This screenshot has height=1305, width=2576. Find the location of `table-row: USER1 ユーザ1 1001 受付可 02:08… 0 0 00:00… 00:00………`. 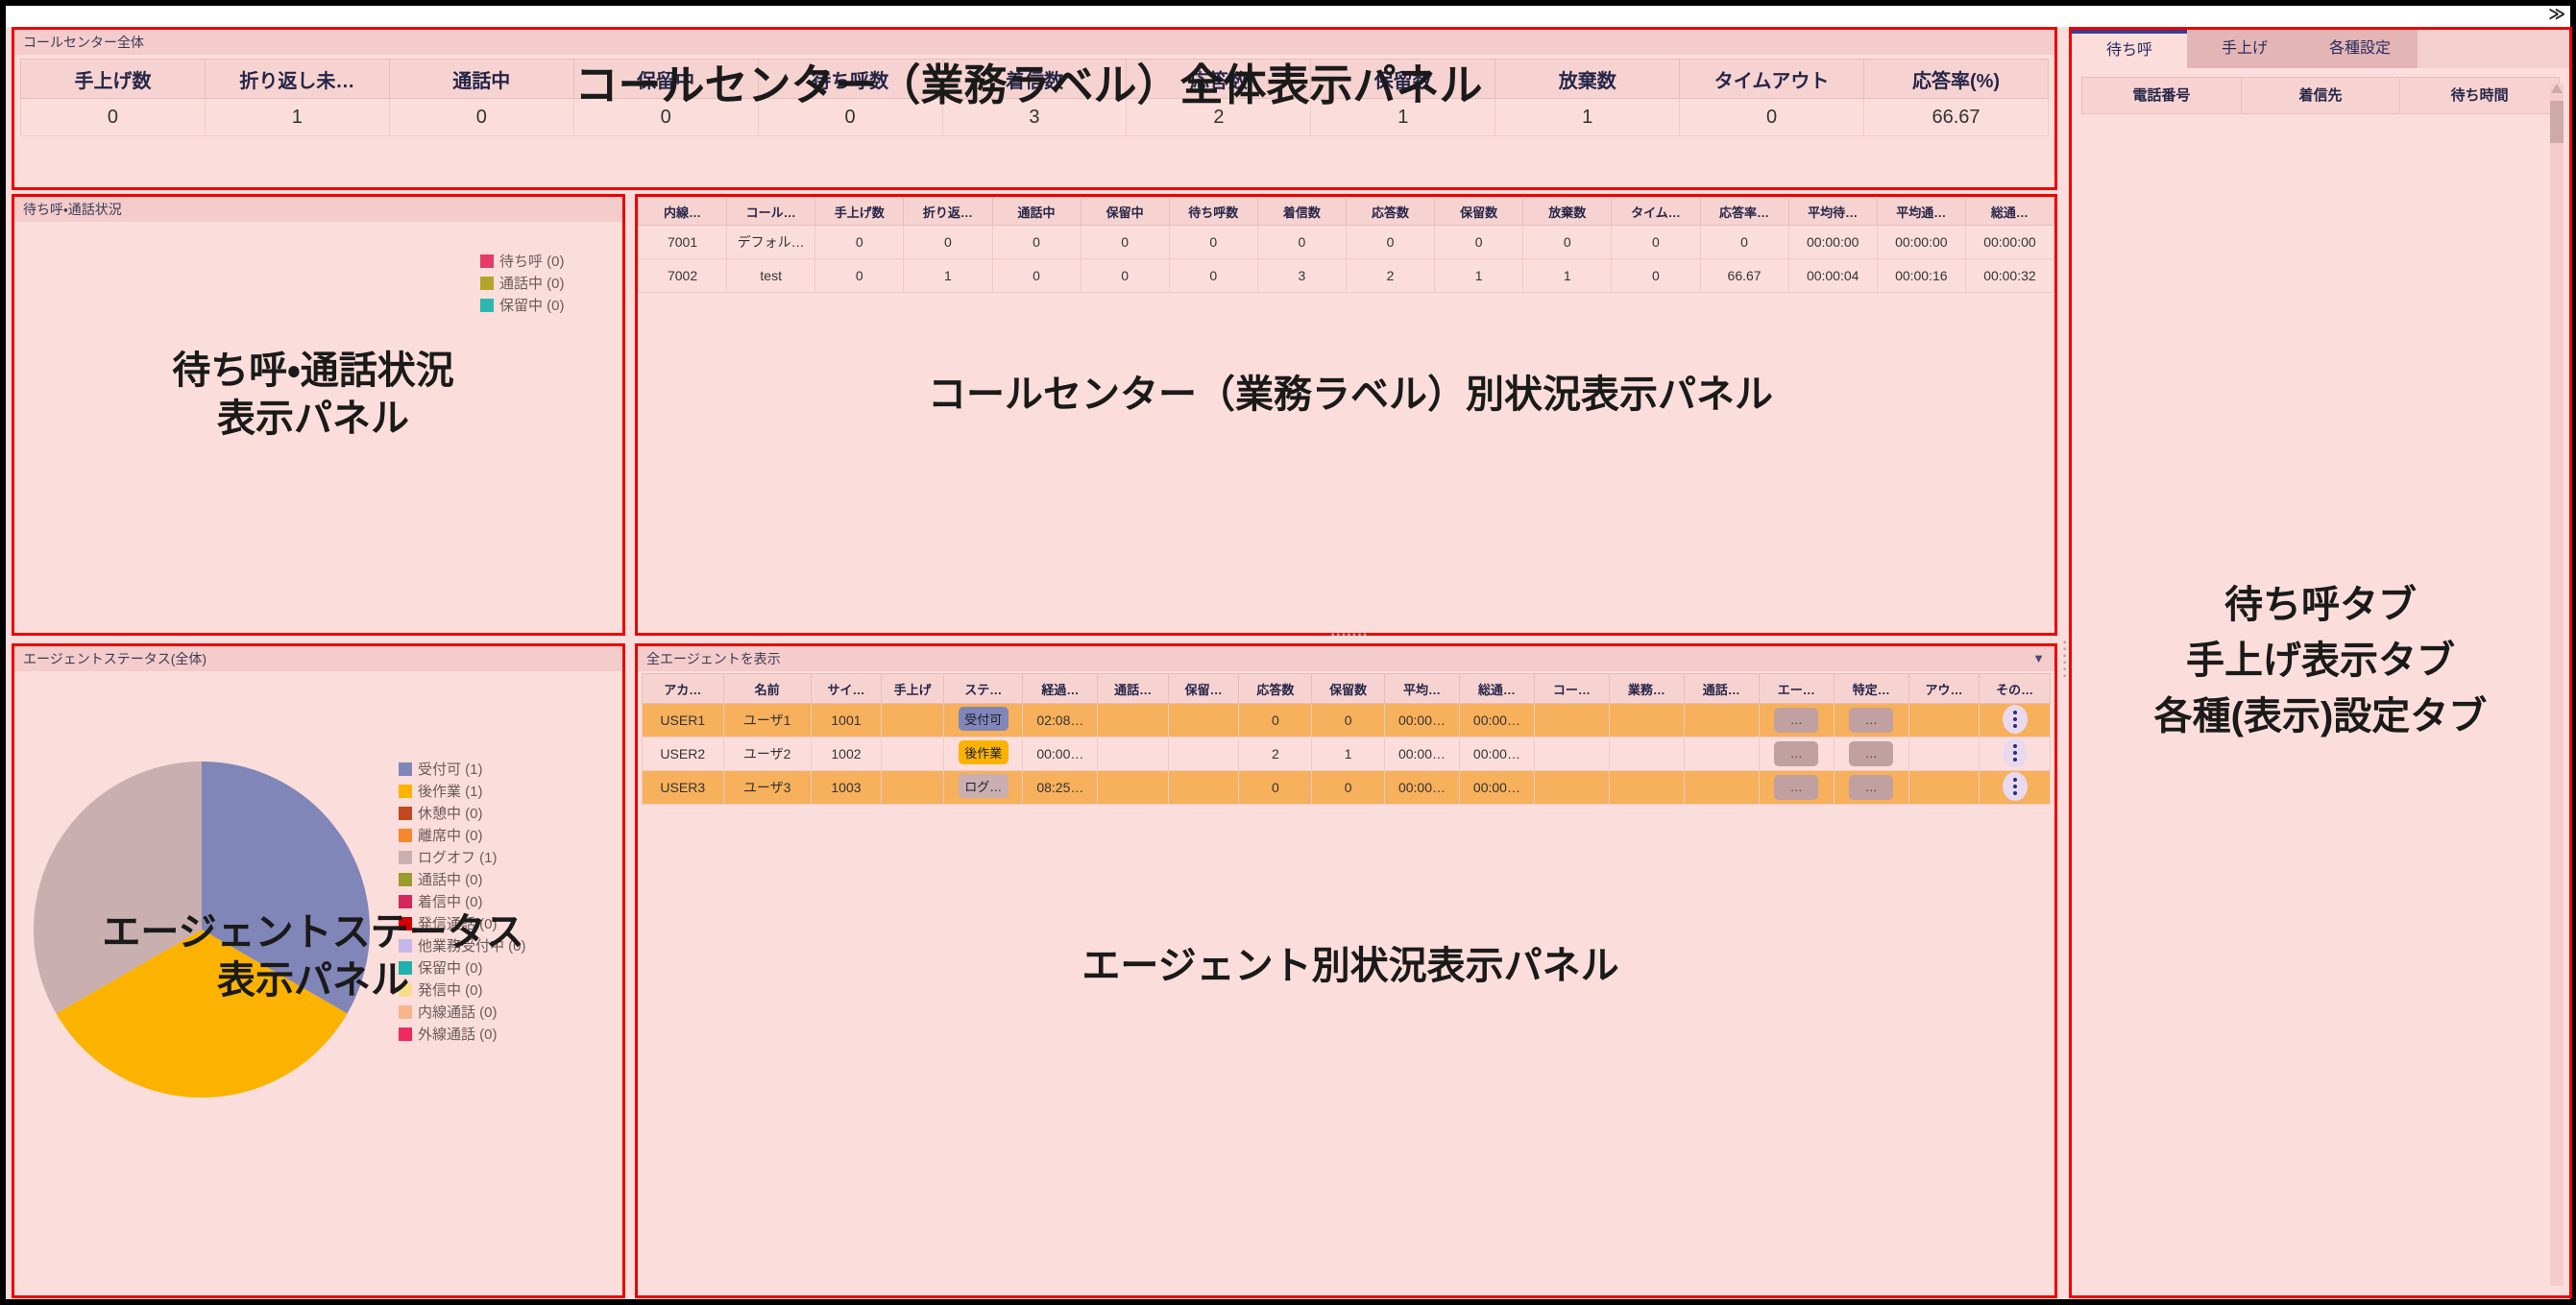

table-row: USER1 ユーザ1 1001 受付可 02:08… 0 0 00:00… 00:00……… is located at coordinates (1347, 720).